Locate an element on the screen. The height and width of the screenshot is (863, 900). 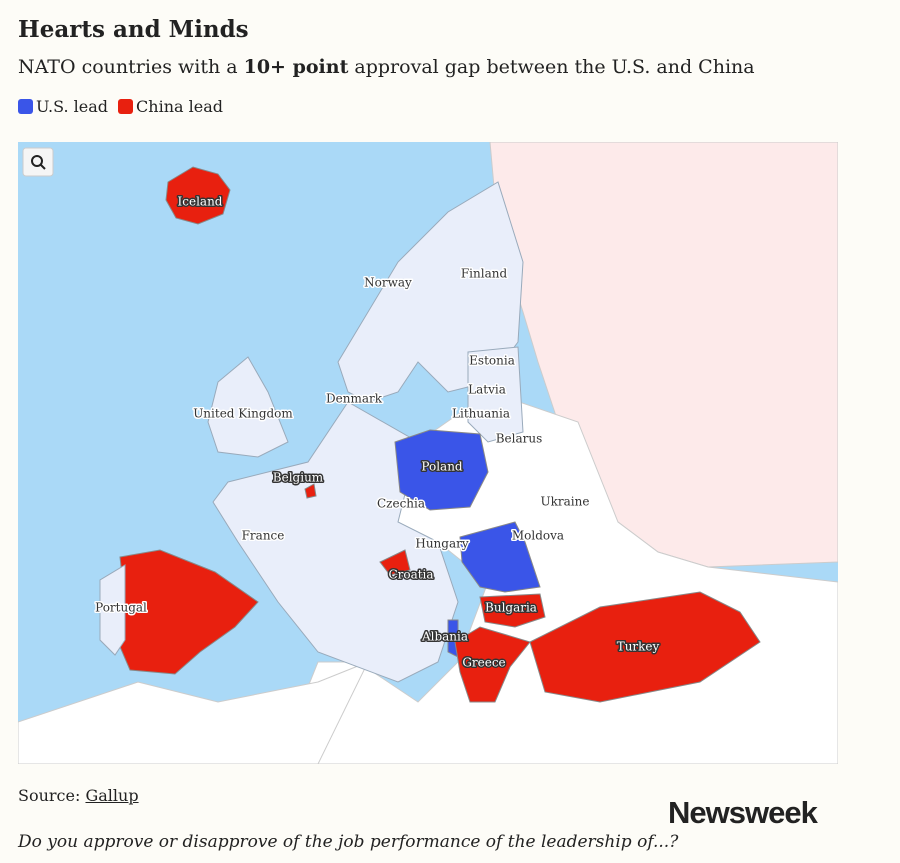
subtitle-bold: 10+ point is located at coordinates (296, 67).